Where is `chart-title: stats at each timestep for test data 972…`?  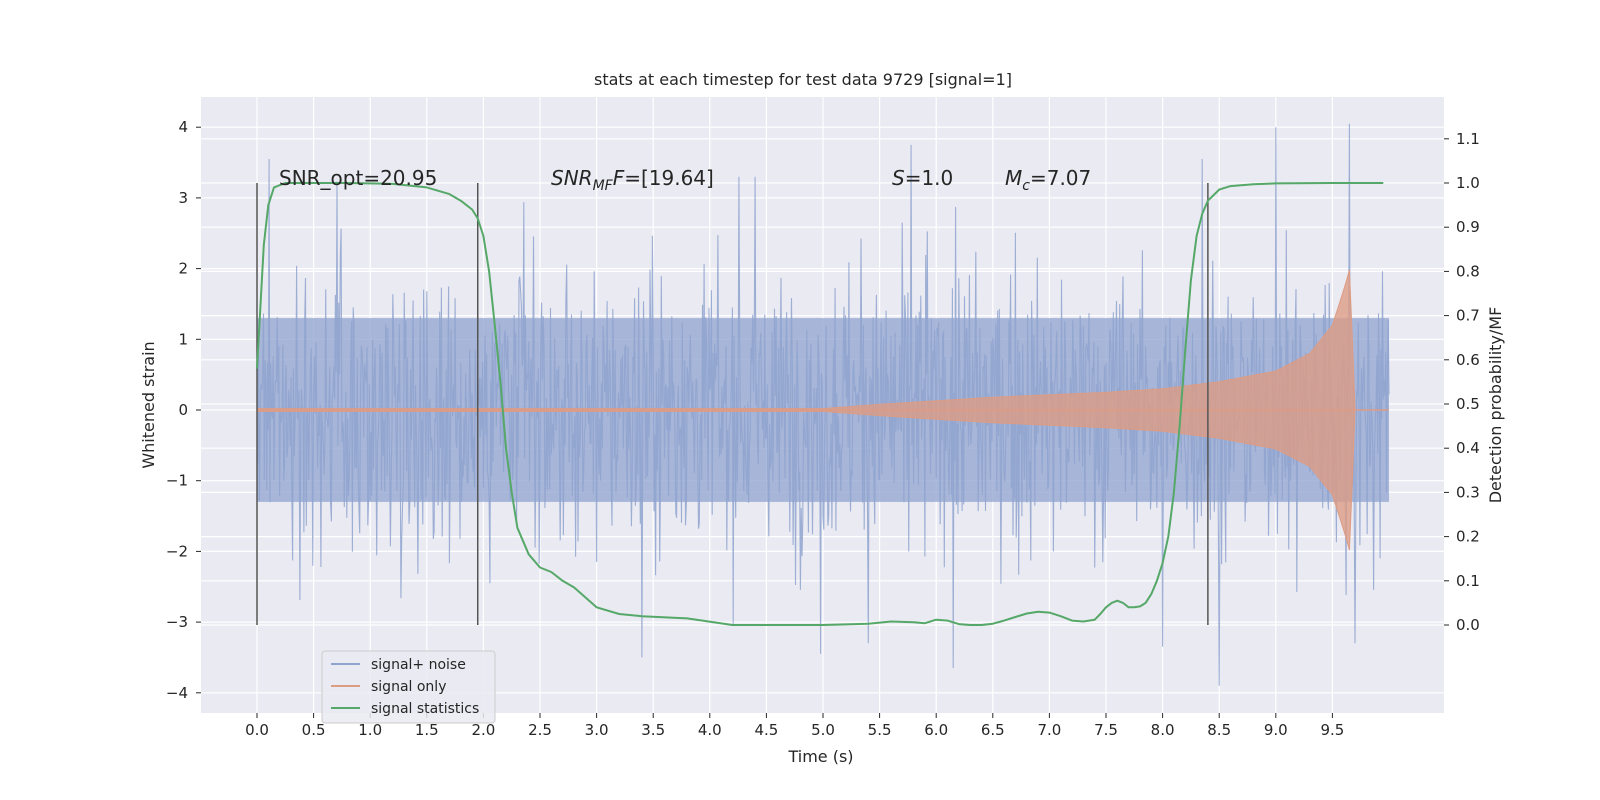
chart-title: stats at each timestep for test data 972… is located at coordinates (803, 79).